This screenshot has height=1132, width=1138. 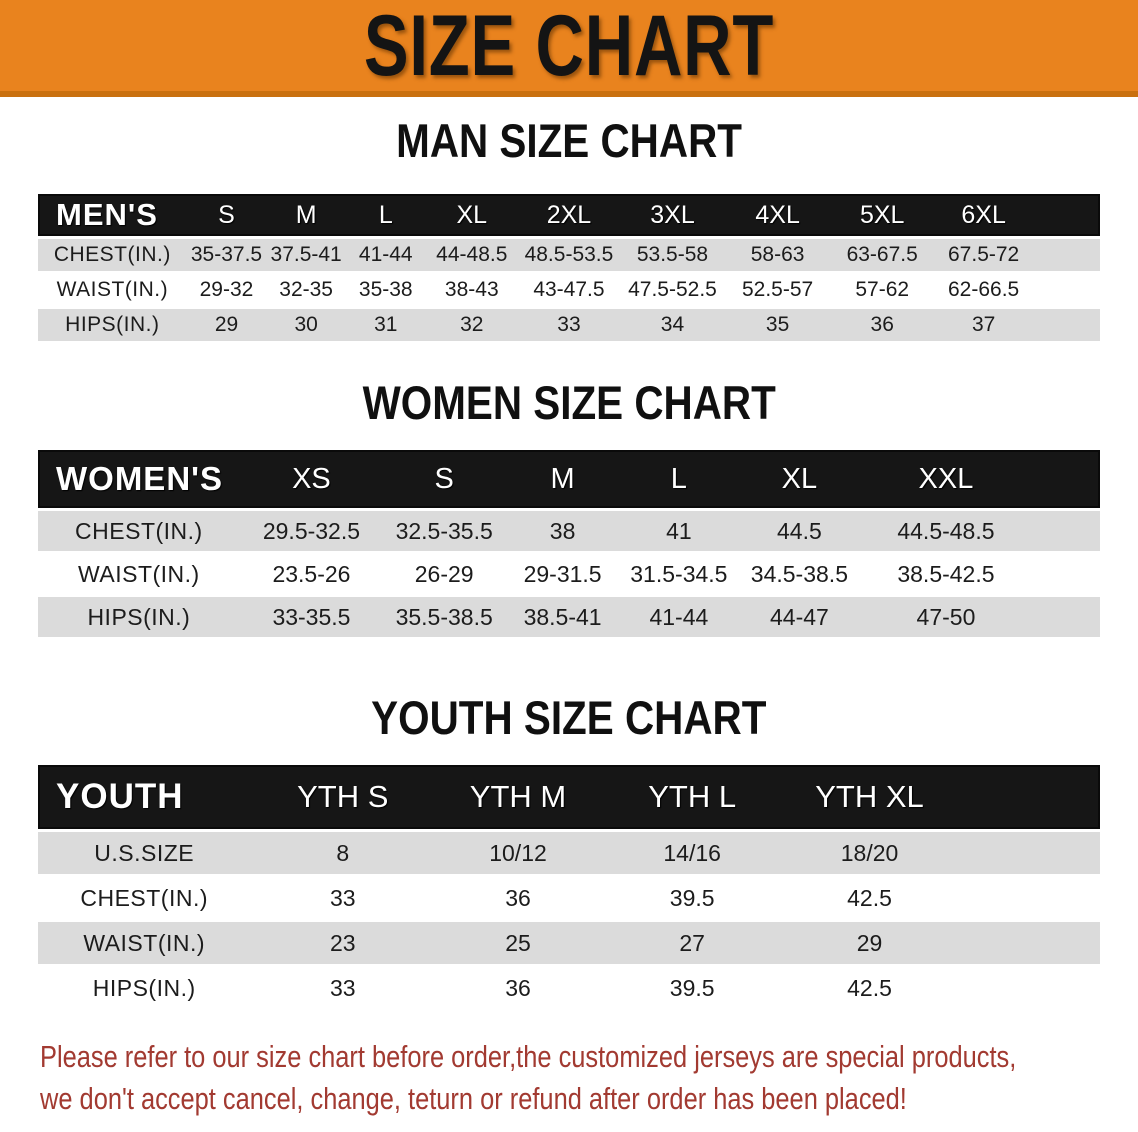 I want to click on size-column-header: 3XL, so click(x=672, y=215).